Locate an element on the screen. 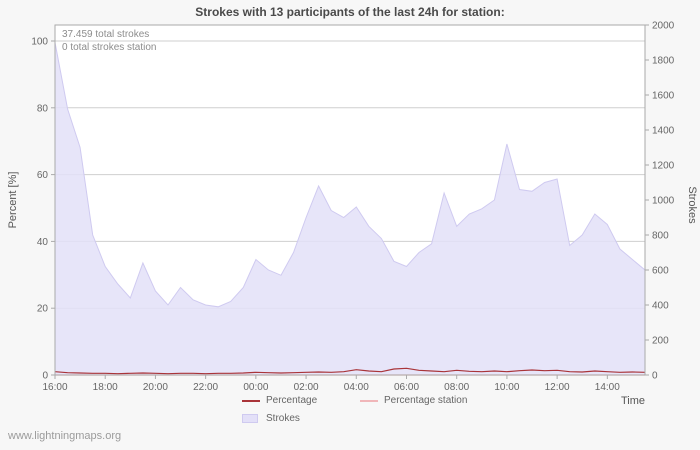  left-axis-label: Percent [%] is located at coordinates (13, 200).